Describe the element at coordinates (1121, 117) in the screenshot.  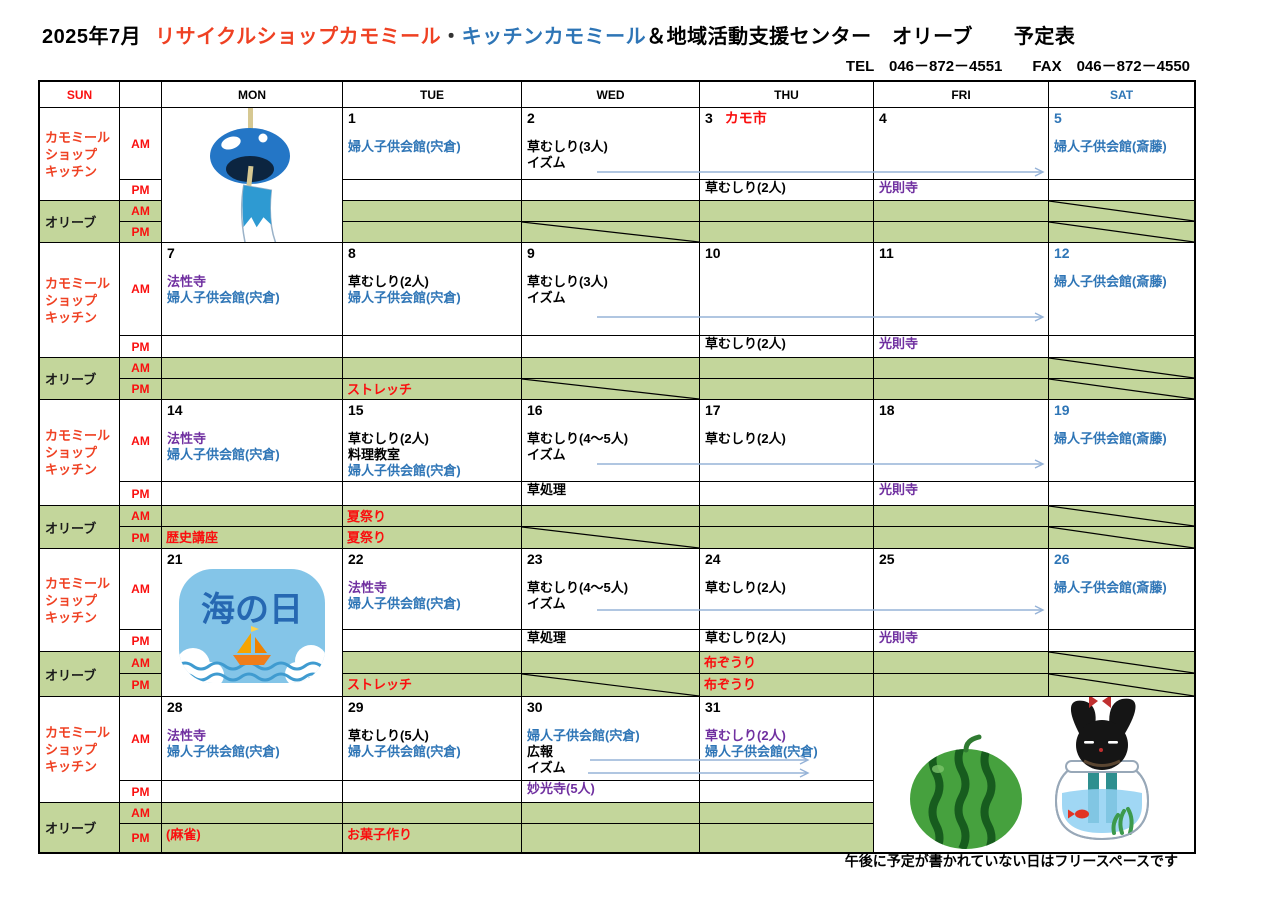
I see `day-number-line: 5` at that location.